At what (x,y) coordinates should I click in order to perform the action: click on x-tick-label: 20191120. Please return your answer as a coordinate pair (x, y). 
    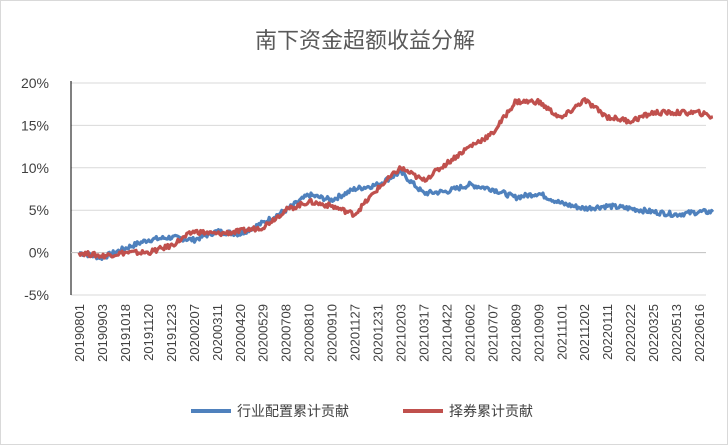
    Looking at the image, I should click on (148, 332).